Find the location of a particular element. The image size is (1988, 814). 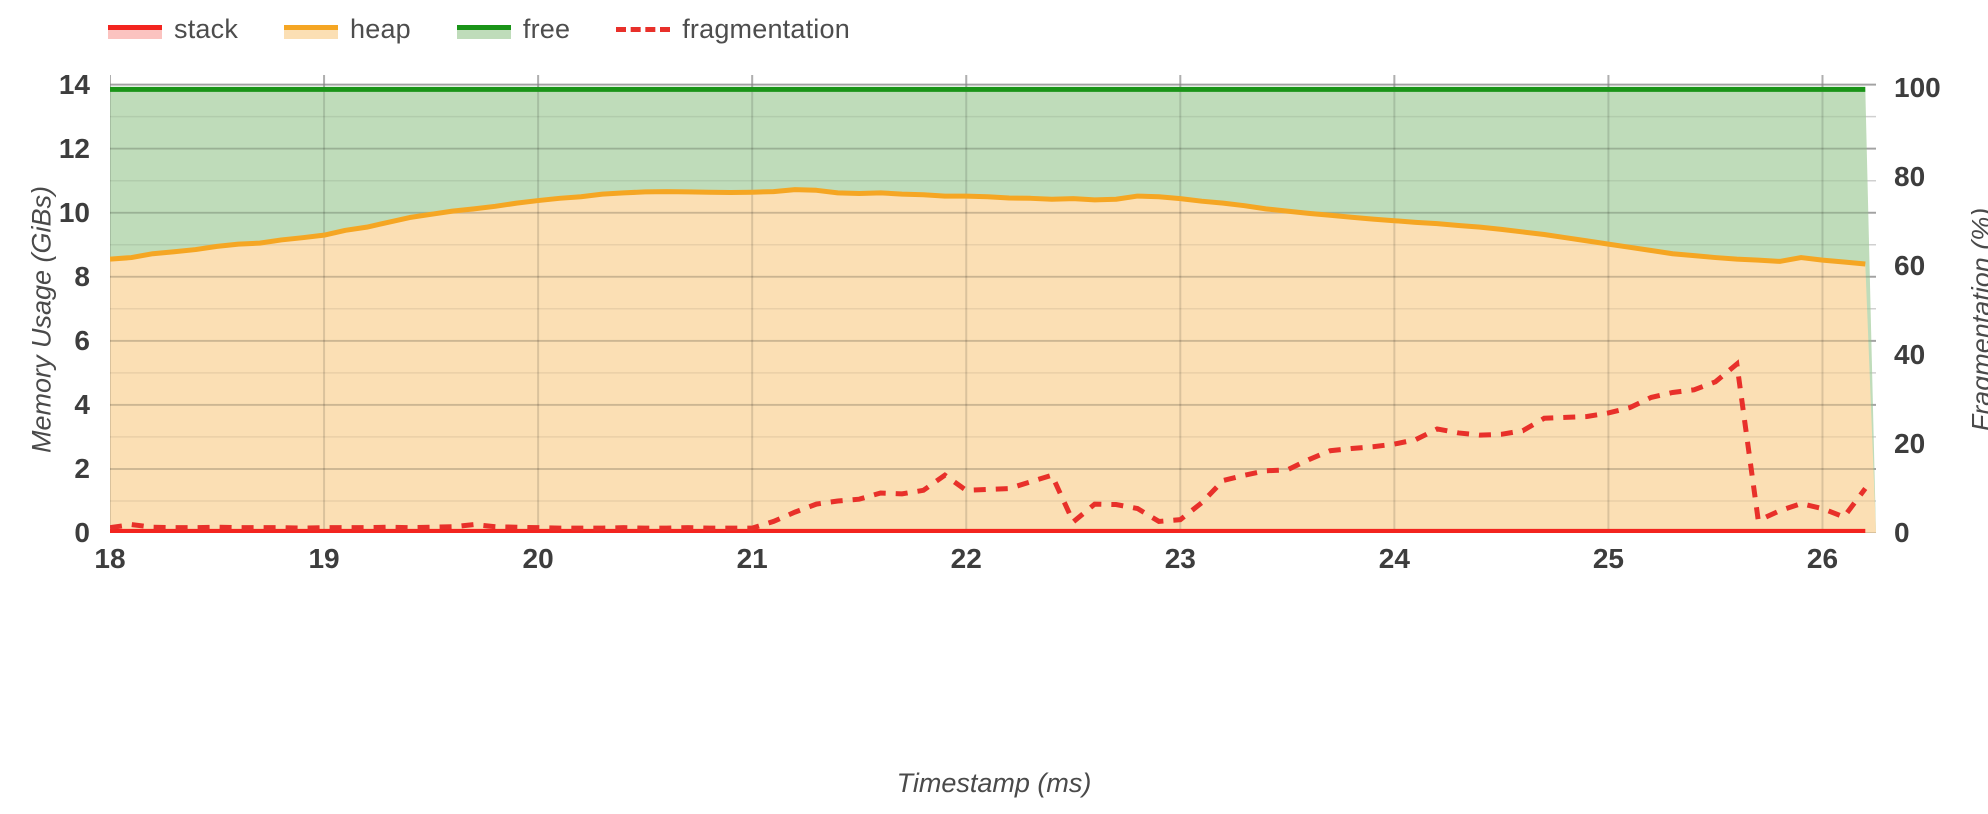

legend-item-heap: heap is located at coordinates (347, 29).